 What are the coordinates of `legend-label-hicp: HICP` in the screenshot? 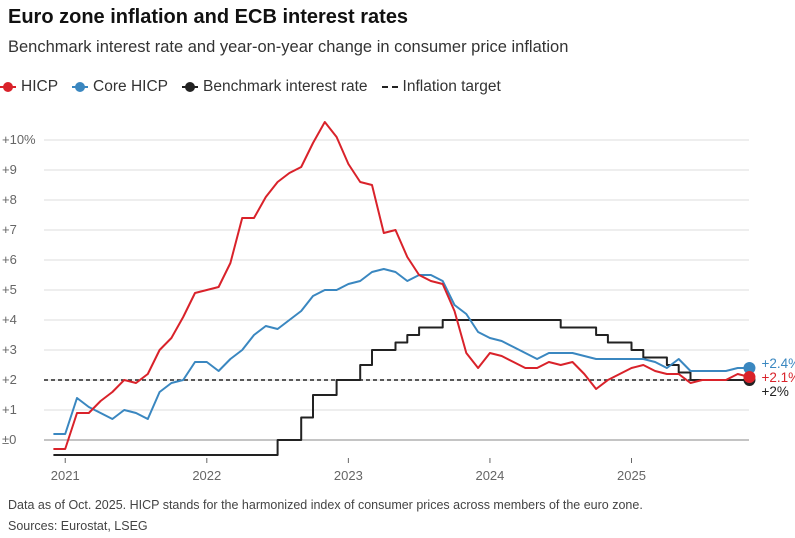 It's located at (40, 86).